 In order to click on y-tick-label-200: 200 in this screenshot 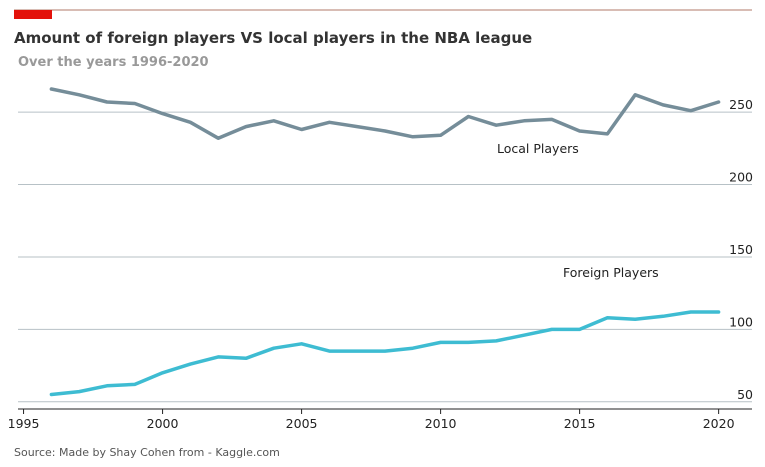, I will do `click(741, 177)`.